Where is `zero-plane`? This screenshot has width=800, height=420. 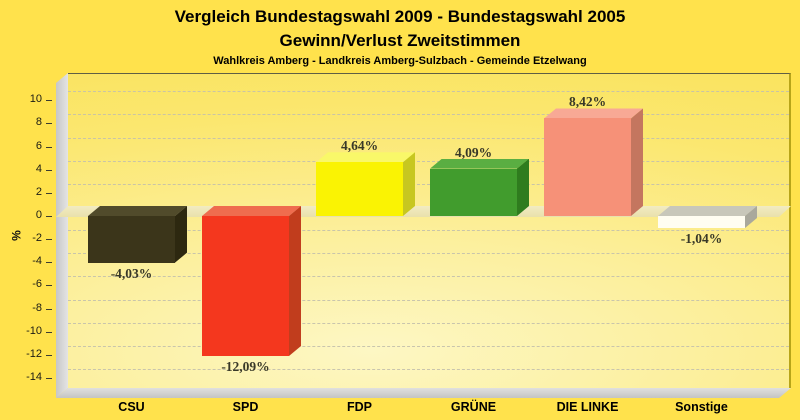 zero-plane is located at coordinates (423, 211).